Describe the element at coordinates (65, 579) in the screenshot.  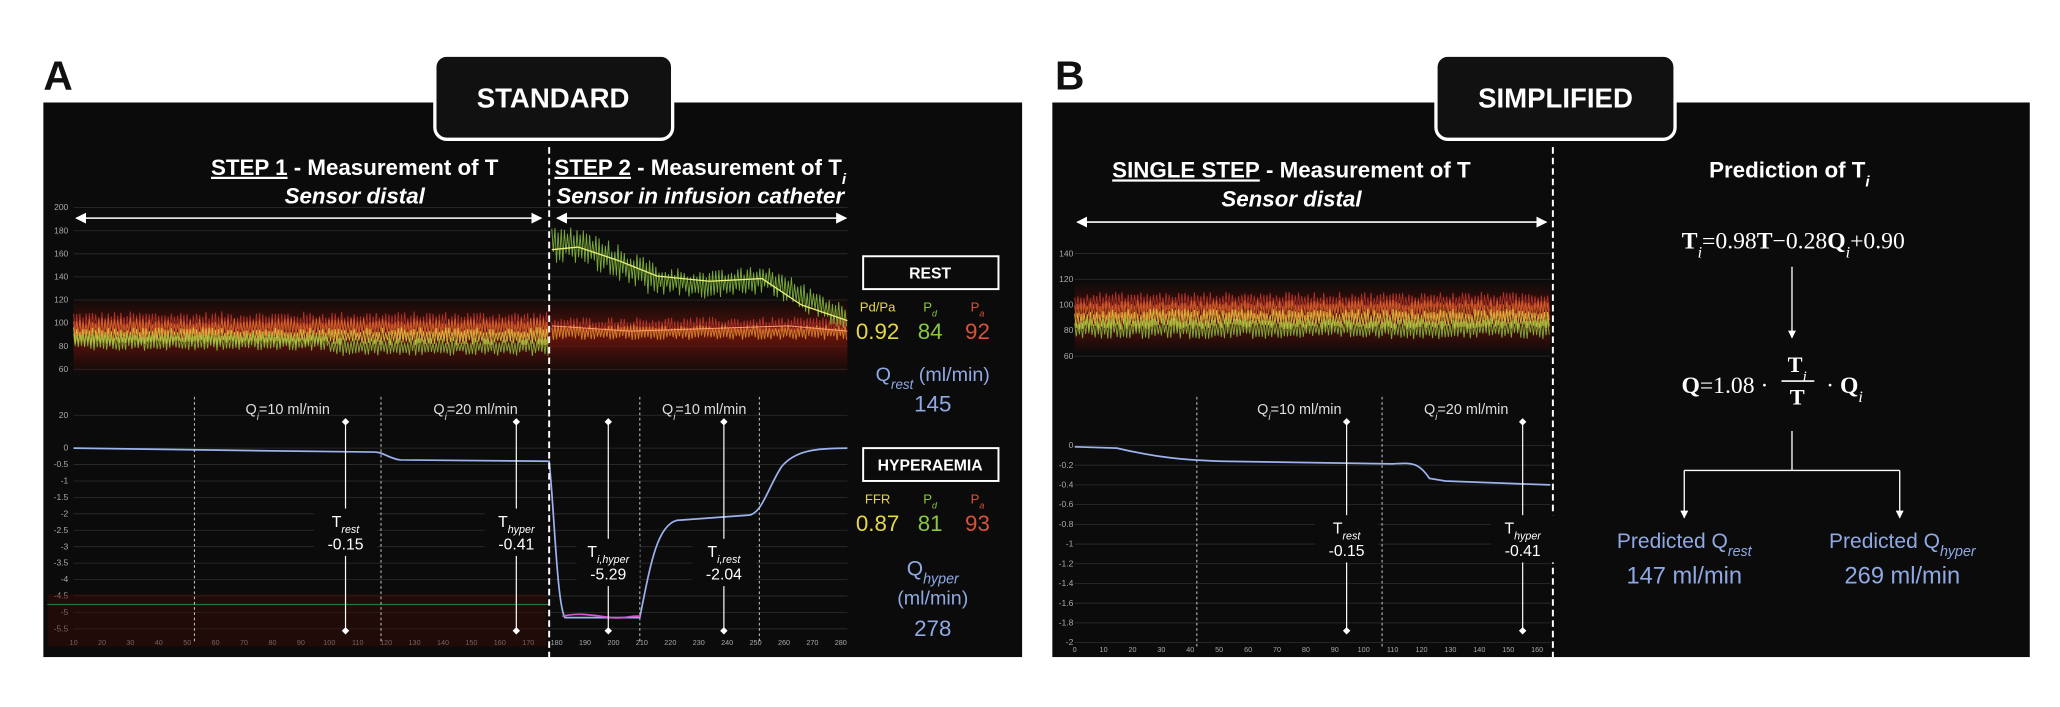
I see `y-tick-label: -4` at that location.